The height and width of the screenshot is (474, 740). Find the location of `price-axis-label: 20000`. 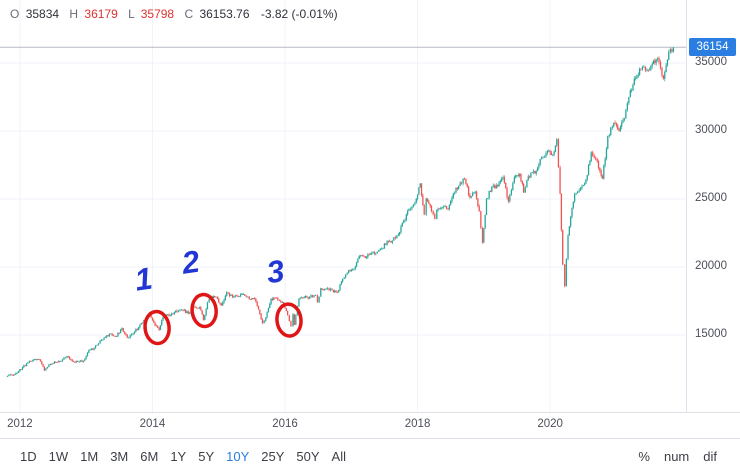

price-axis-label: 20000 is located at coordinates (711, 266).